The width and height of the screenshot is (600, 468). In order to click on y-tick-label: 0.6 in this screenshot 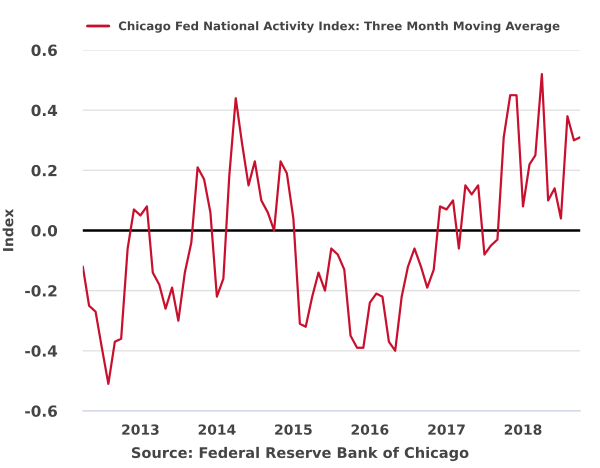, I will do `click(44, 50)`.